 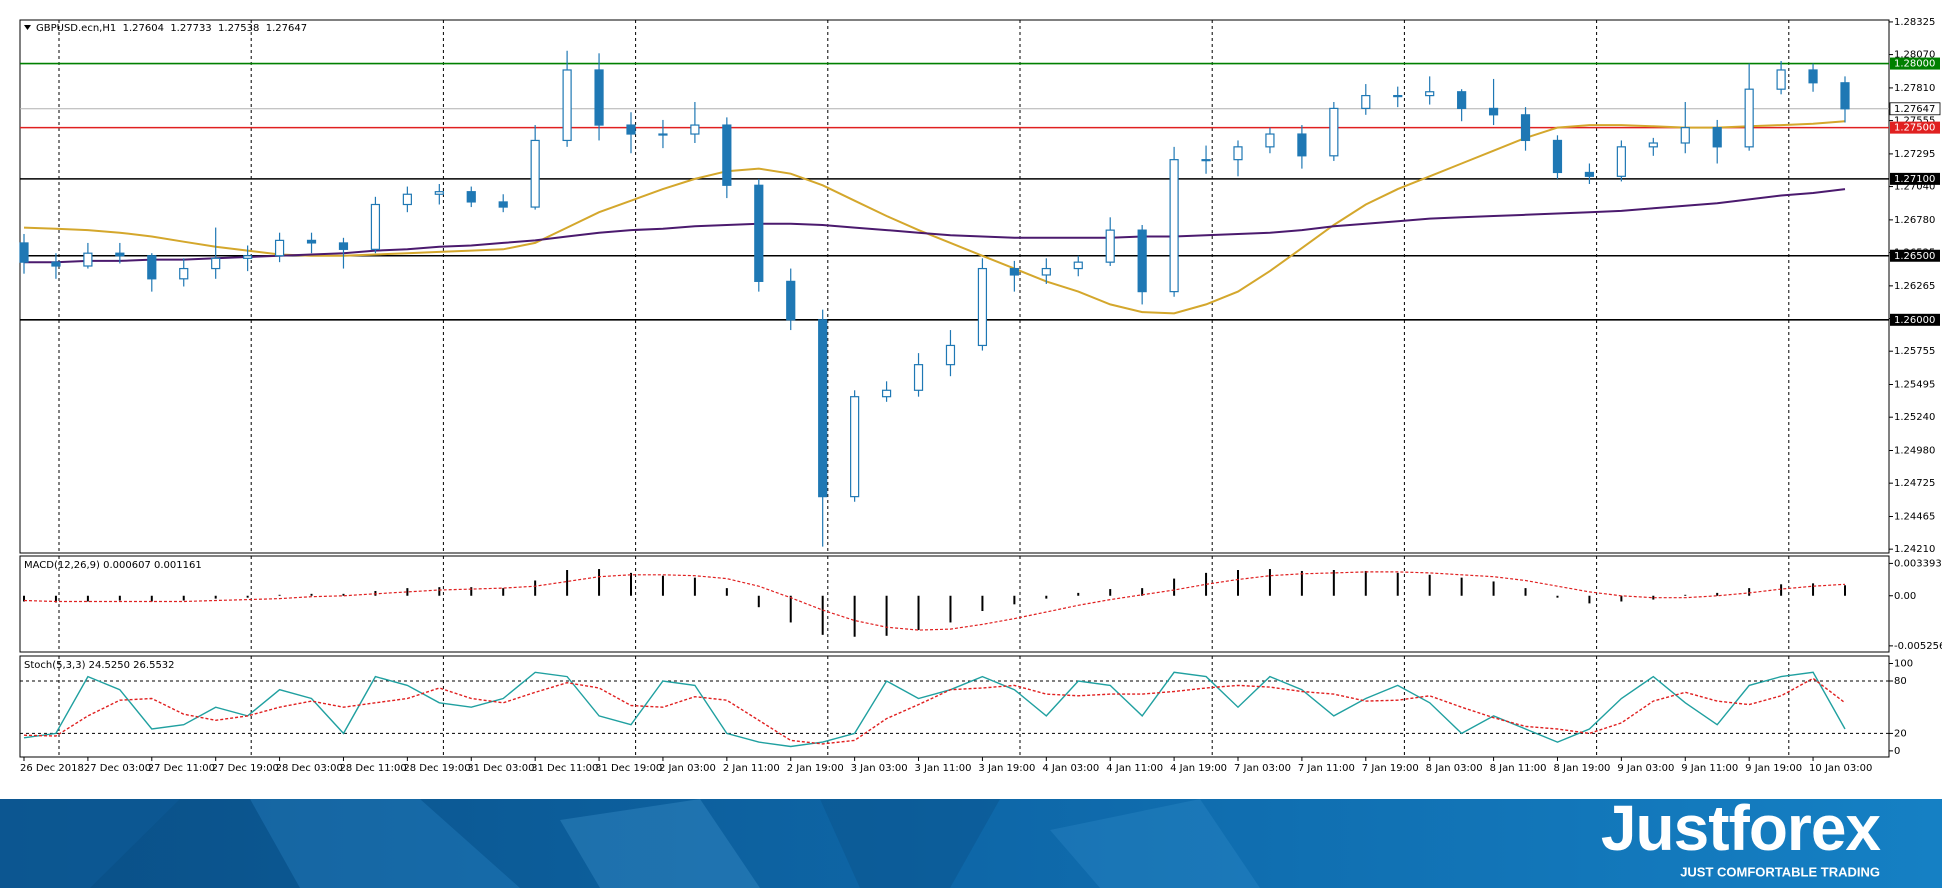 What do you see at coordinates (1900, 681) in the screenshot?
I see `y-tick-label: 80` at bounding box center [1900, 681].